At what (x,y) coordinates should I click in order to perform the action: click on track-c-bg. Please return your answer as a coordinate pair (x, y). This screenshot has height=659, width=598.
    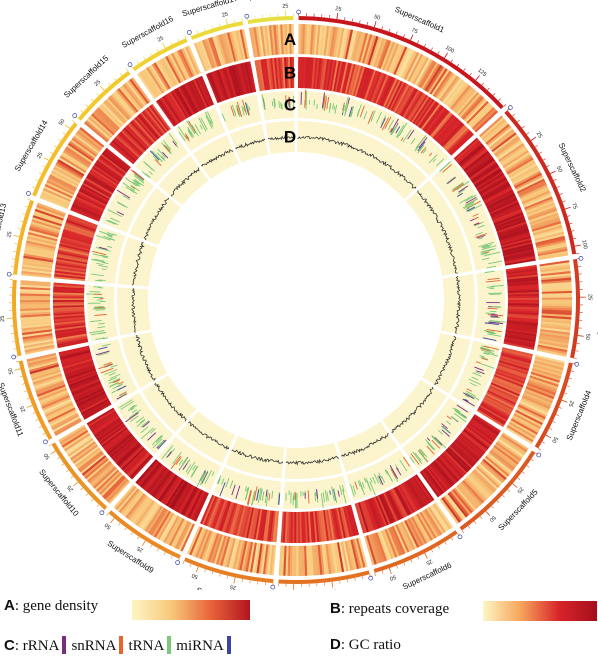
    Looking at the image, I should click on (247, 488).